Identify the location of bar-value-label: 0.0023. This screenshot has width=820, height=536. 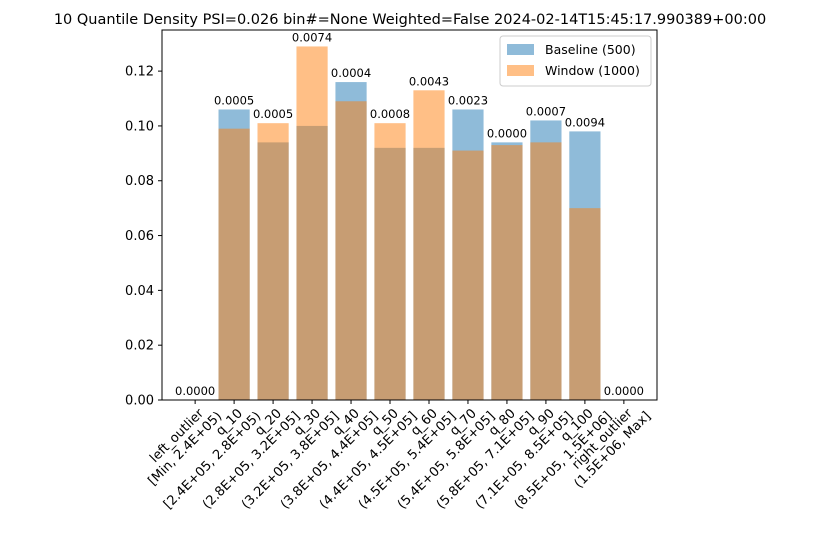
(468, 100).